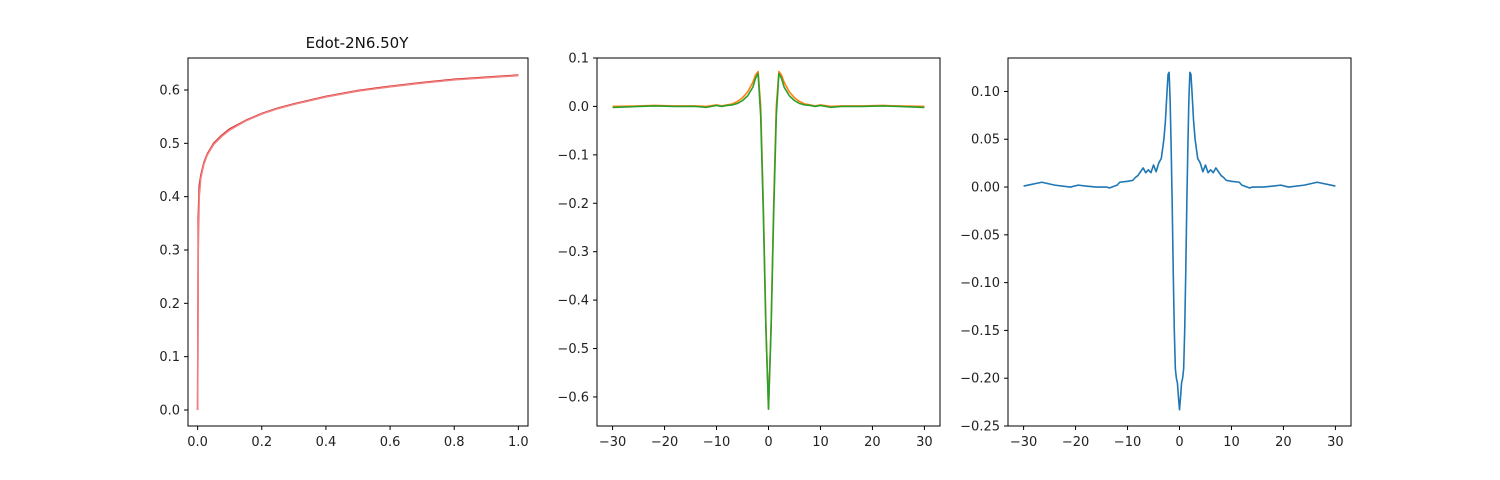 This screenshot has height=480, width=1500. Describe the element at coordinates (518, 442) in the screenshot. I see `x-tick-label: 1.0` at that location.